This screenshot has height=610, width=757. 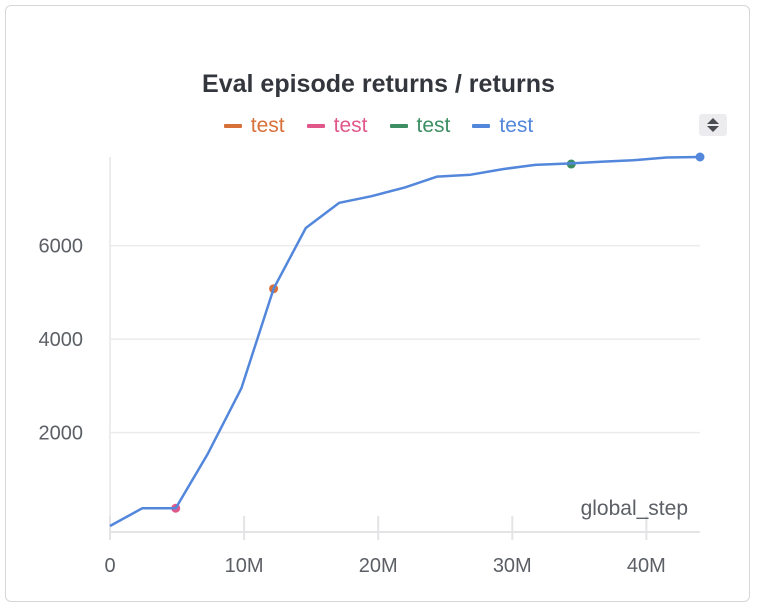 I want to click on legend: test test test test, so click(x=378, y=126).